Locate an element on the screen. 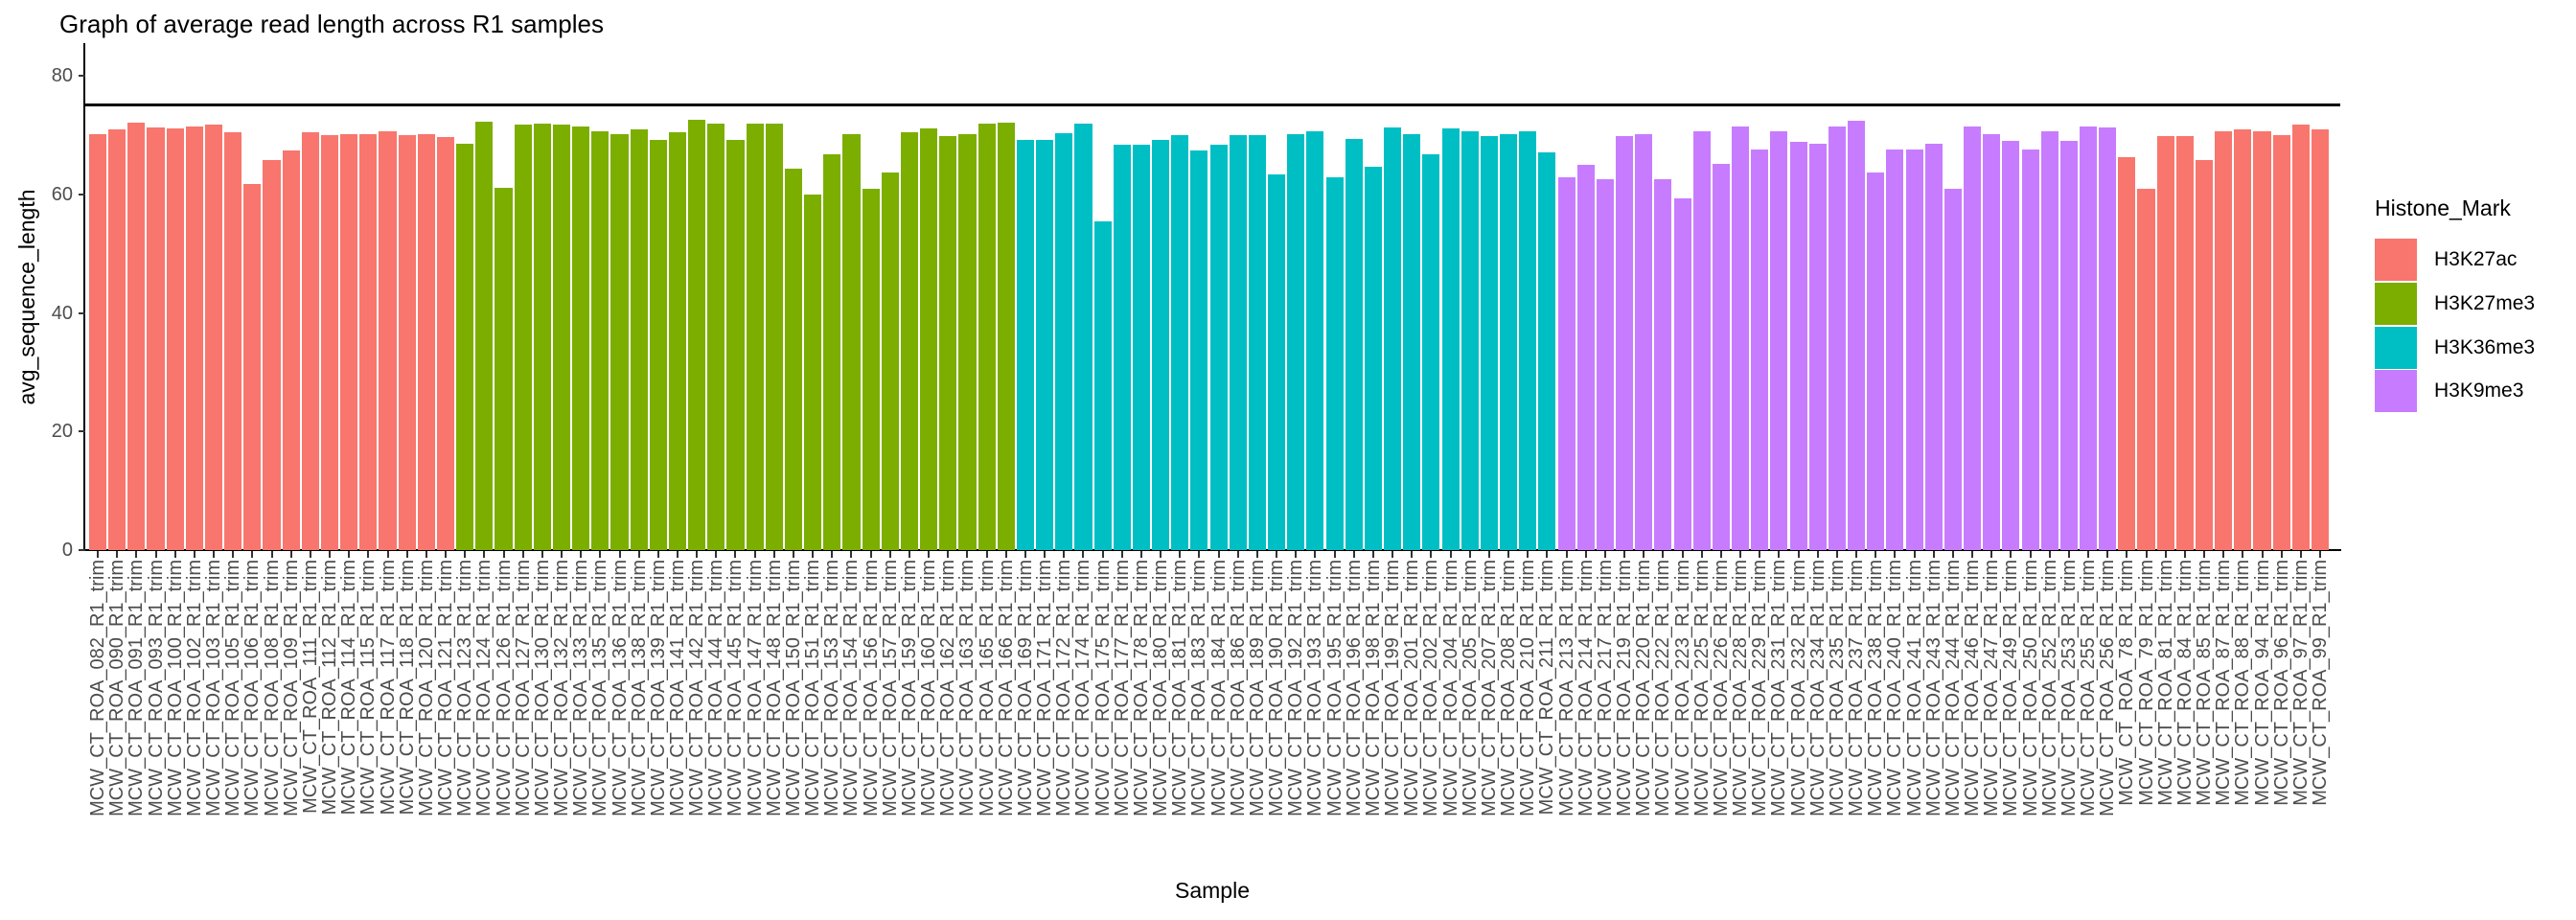 The image size is (2576, 920). x-tick-label: MCW_CT_ROA_208_R1_trim is located at coordinates (1509, 688).